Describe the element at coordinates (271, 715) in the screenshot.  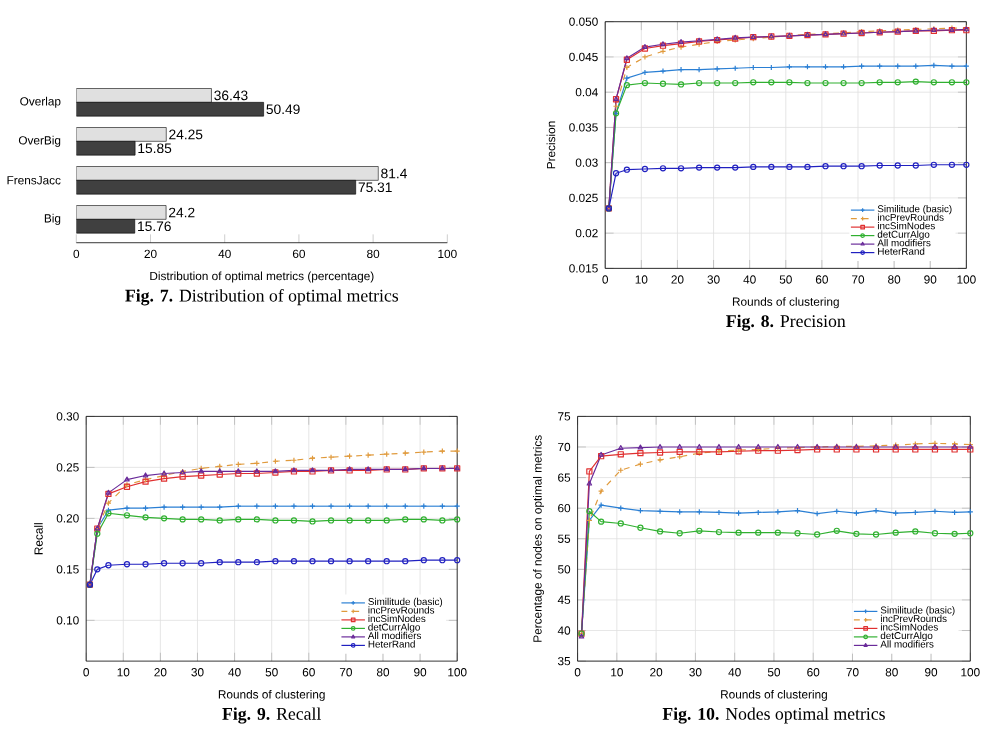
I see `text: Fig. 9. Recall` at that location.